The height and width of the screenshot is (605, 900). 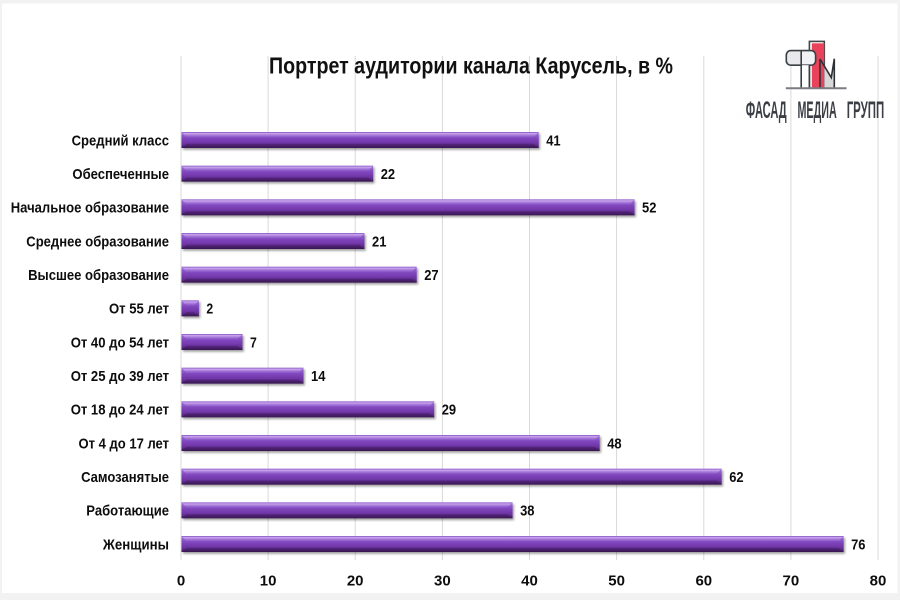 What do you see at coordinates (120, 140) in the screenshot?
I see `svg-text: Средний класс` at bounding box center [120, 140].